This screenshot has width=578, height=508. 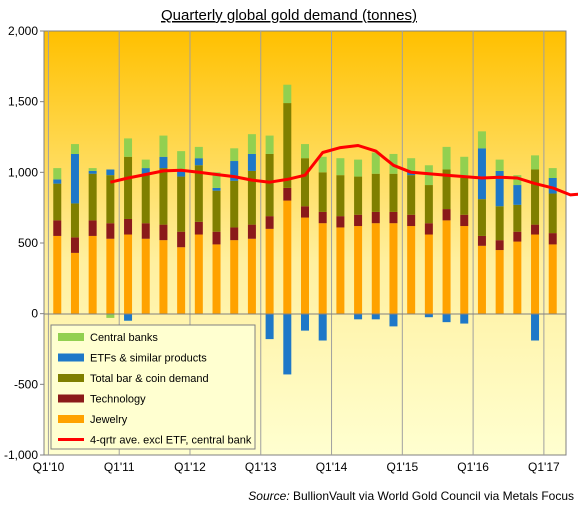 What do you see at coordinates (119, 467) in the screenshot?
I see `x-tick-label: Q1'11` at bounding box center [119, 467].